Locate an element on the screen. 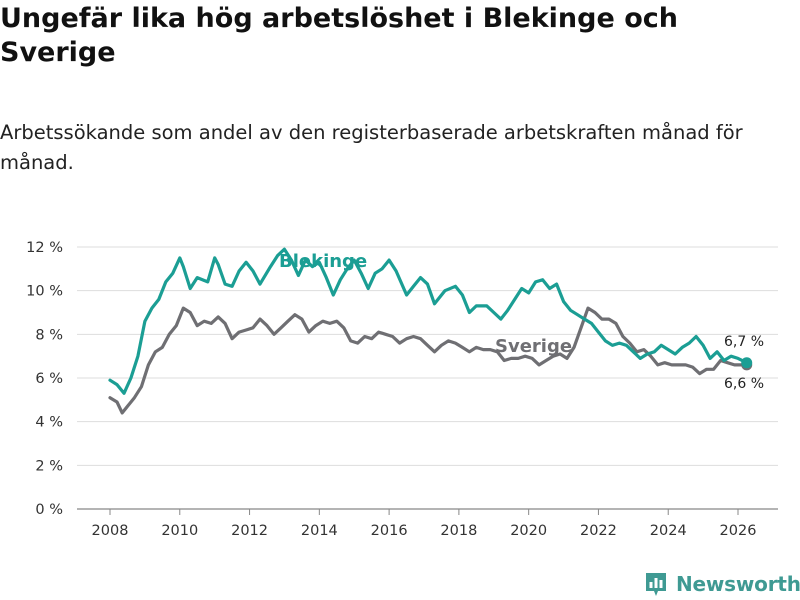  y-tick-label: 12 % is located at coordinates (44, 248).